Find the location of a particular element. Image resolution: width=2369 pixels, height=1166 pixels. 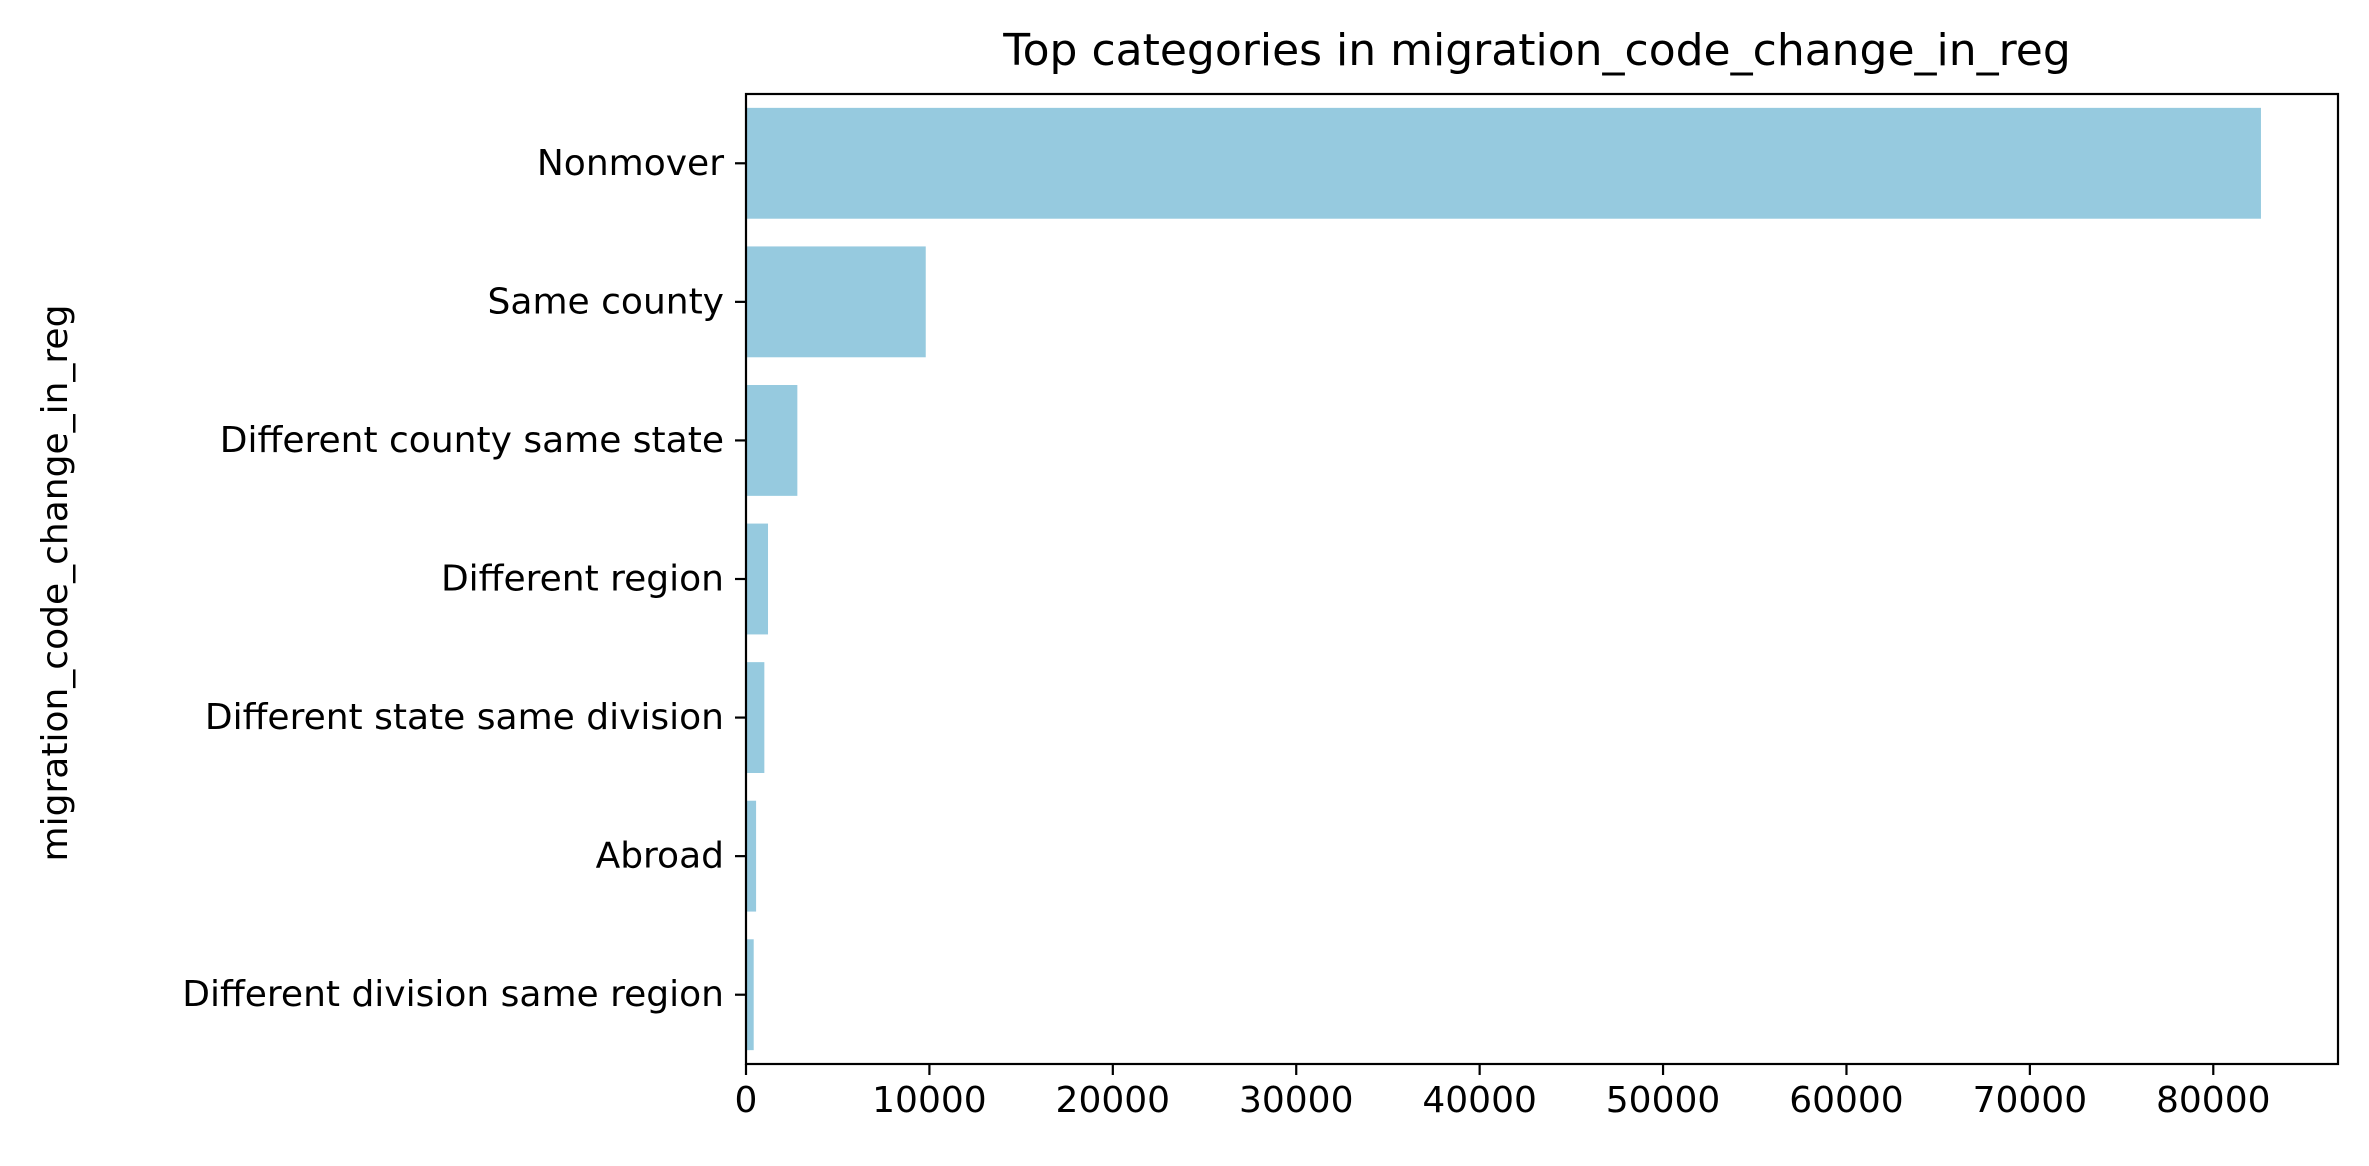

y-tick-label-5: Abroad is located at coordinates (660, 856).